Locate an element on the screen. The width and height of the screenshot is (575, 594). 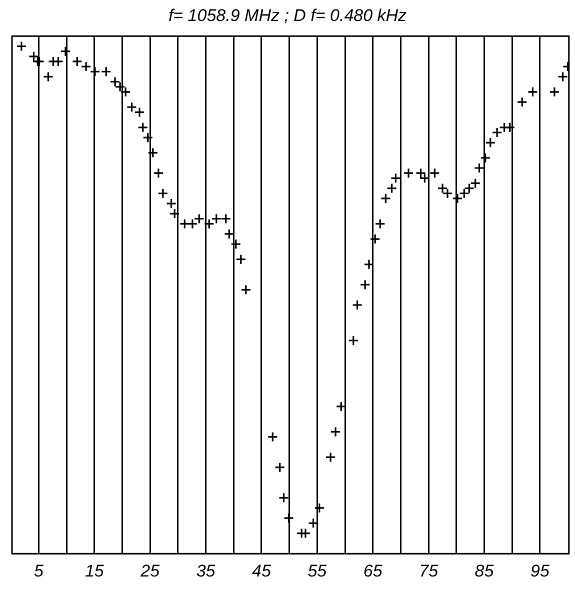
chart-title: f= 1058.9 MHz ; D f= 0.480 kHz is located at coordinates (287, 16).